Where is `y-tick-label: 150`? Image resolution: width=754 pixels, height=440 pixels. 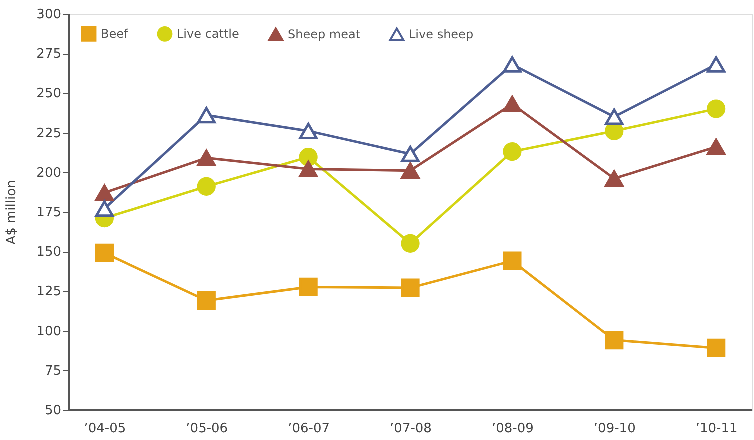
y-tick-label: 150 is located at coordinates (49, 252).